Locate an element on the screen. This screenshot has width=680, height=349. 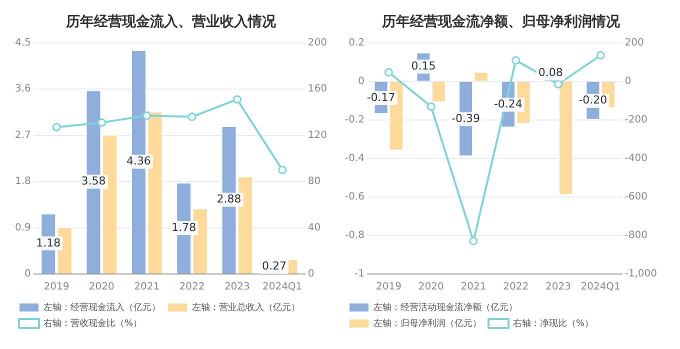
y2-tick-label: -800 is located at coordinates (636, 236).